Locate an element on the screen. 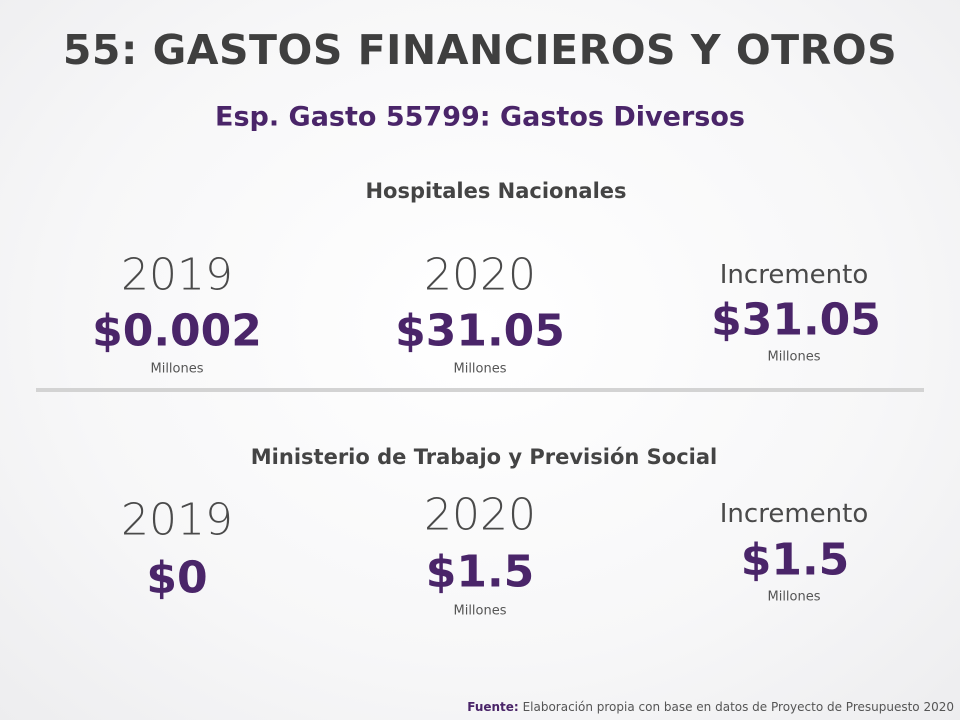 This screenshot has height=720, width=960. section-title: Hospitales Nacionales is located at coordinates (496, 191).